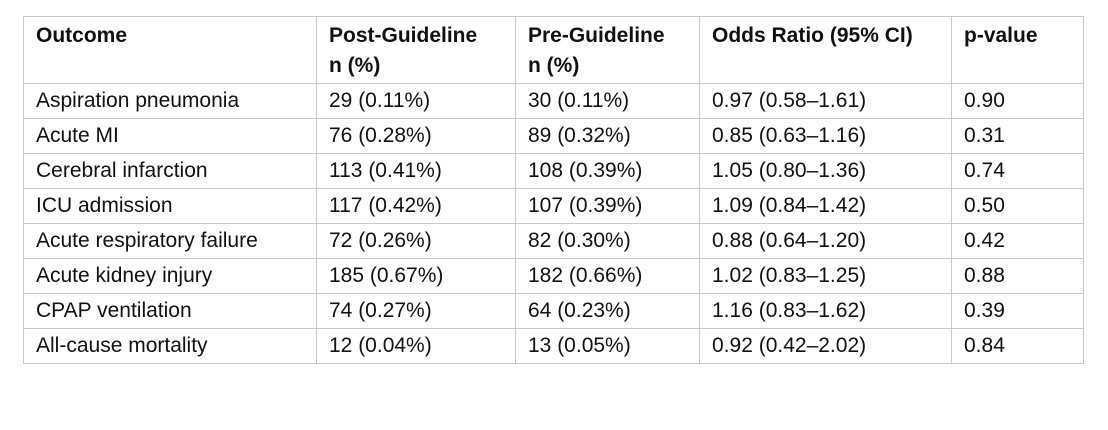 This screenshot has height=430, width=1108. I want to click on cell-p-value: 0.39, so click(1017, 311).